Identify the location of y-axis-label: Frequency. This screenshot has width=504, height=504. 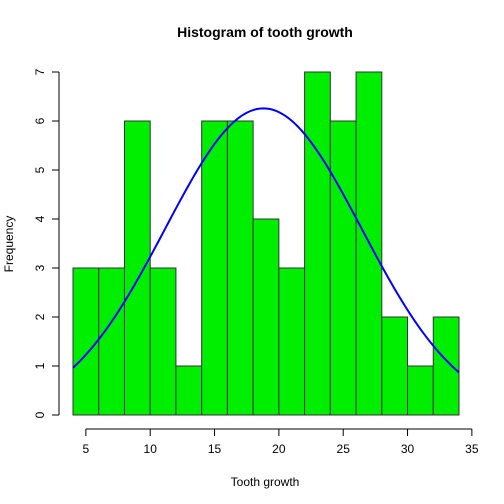
(9, 244).